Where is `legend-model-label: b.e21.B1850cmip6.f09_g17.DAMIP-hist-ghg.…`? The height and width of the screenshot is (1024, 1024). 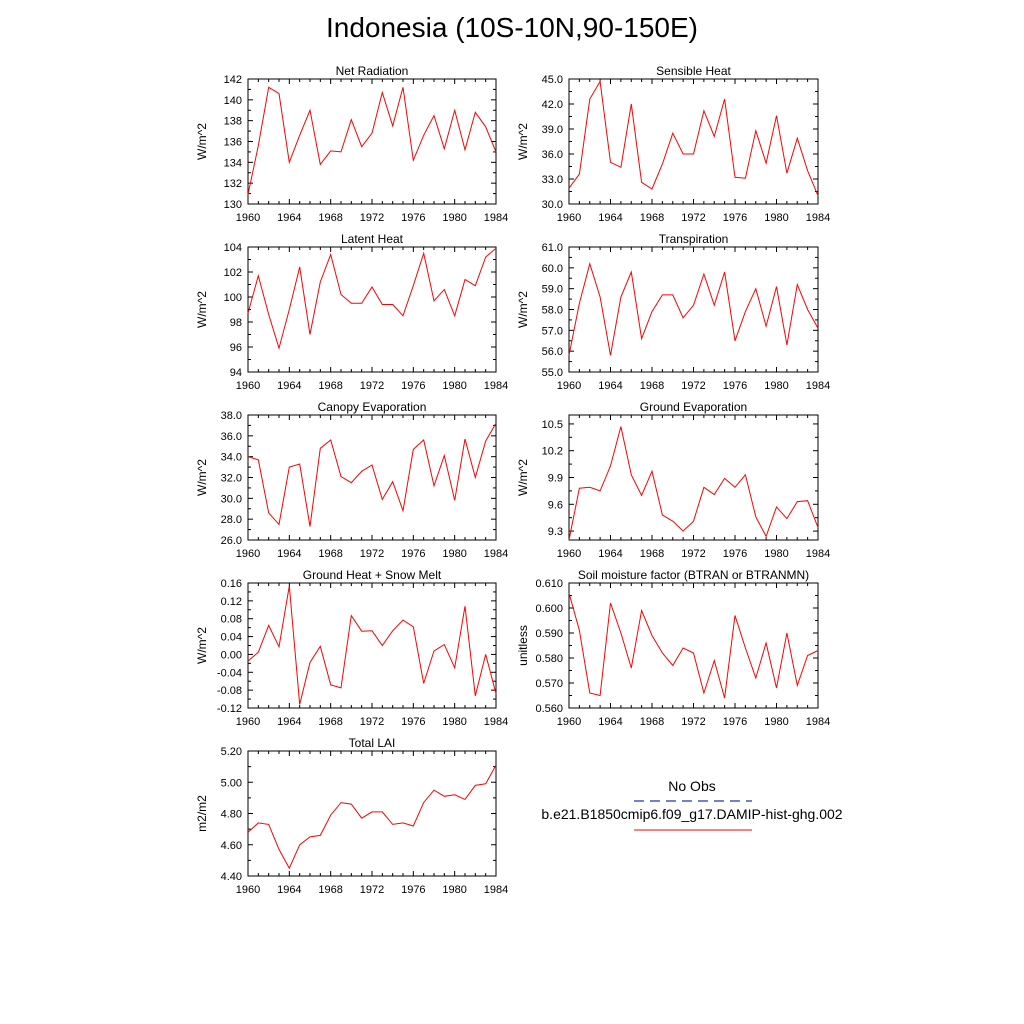
legend-model-label: b.e21.B1850cmip6.f09_g17.DAMIP-hist-ghg.… is located at coordinates (692, 814).